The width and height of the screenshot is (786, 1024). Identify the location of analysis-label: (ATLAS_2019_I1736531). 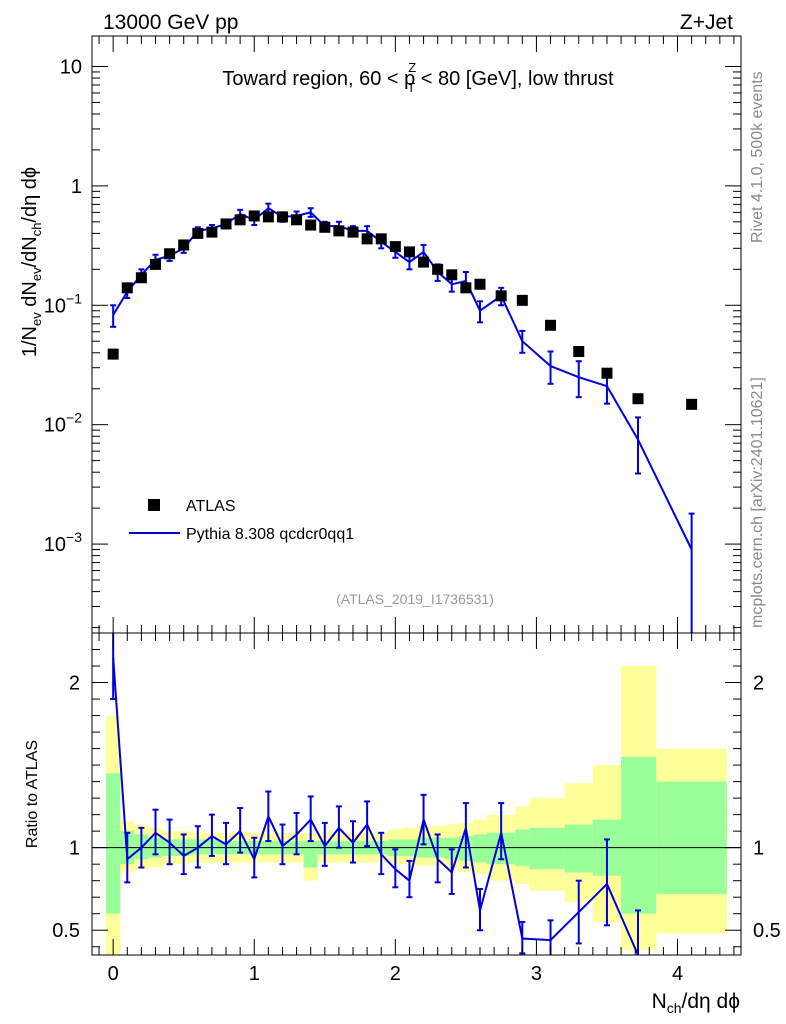
(415, 599).